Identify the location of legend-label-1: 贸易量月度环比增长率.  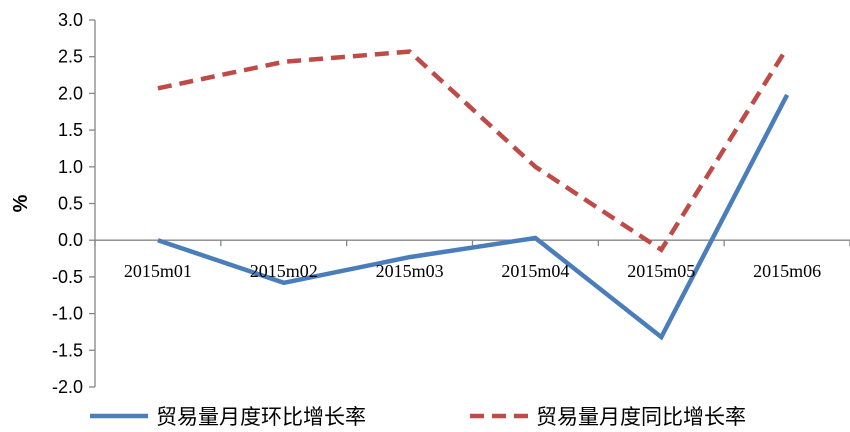
(261, 417).